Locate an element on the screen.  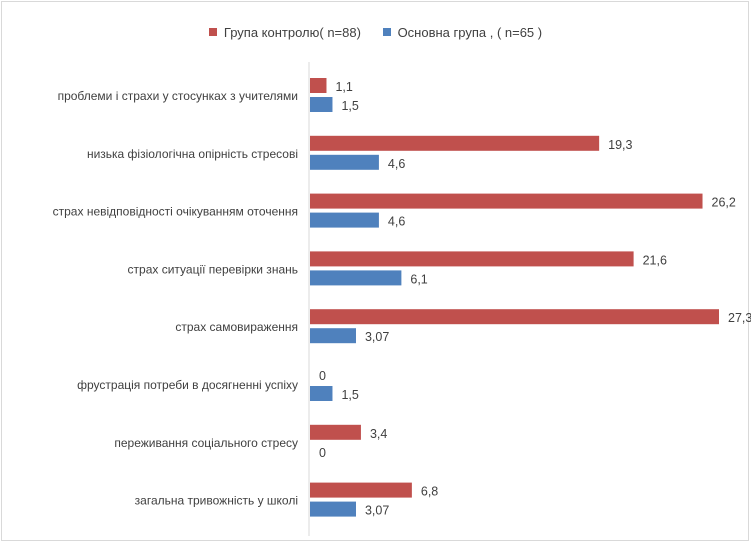
category-label: страх ситуації перевірки знань is located at coordinates (213, 269).